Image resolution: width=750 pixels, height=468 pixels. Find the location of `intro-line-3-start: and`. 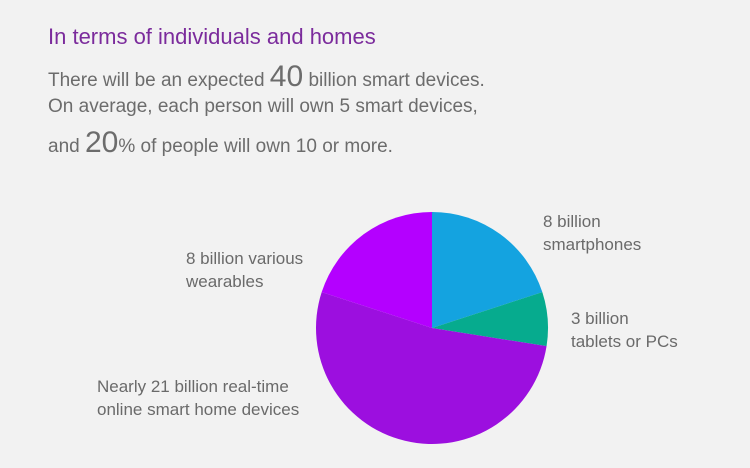

intro-line-3-start: and is located at coordinates (66, 146).